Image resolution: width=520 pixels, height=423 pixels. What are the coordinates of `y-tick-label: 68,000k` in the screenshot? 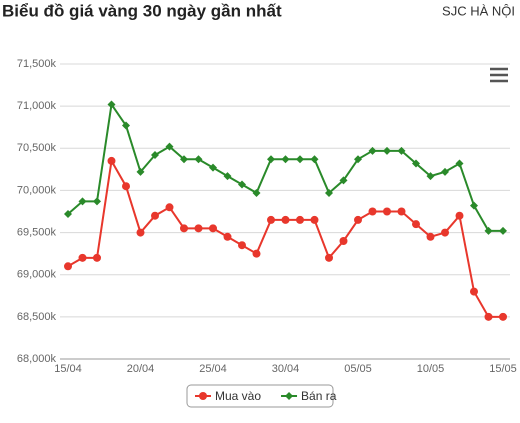 It's located at (37, 359).